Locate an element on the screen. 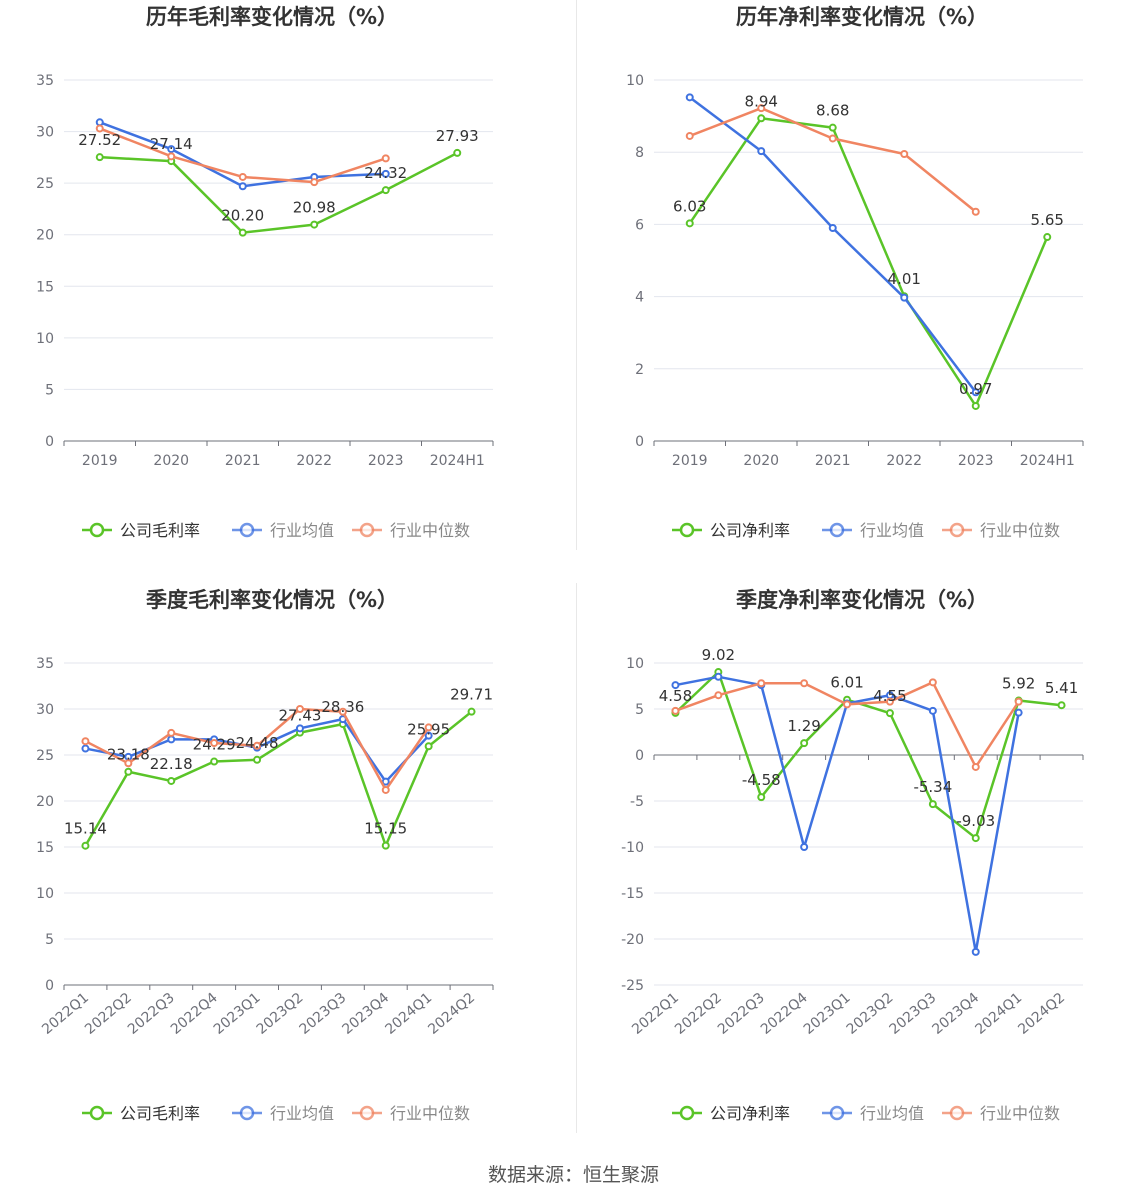 This screenshot has height=1202, width=1147. chart-title: 历年净利率变化情况（%） is located at coordinates (862, 17).